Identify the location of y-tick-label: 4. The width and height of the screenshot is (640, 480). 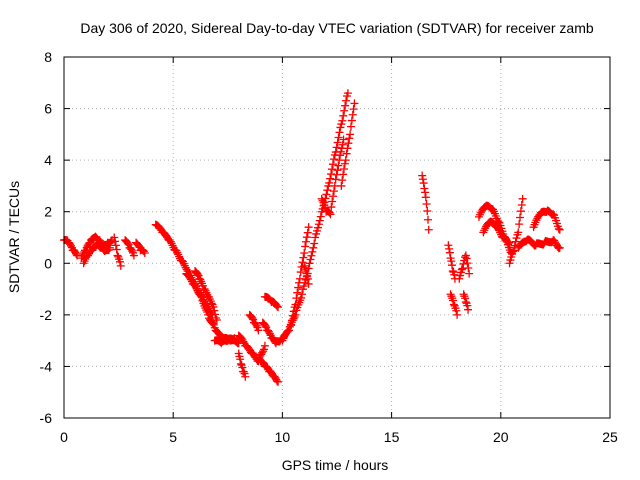
(48, 160).